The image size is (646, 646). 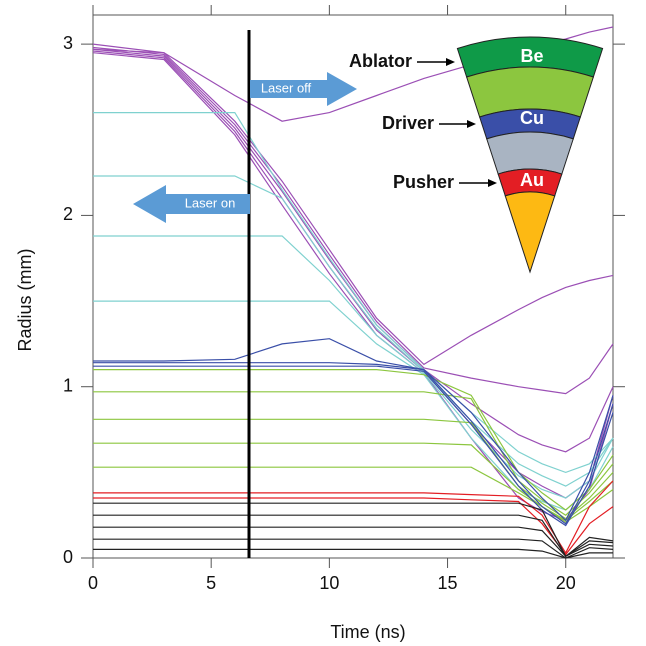 I want to click on x-tick-label: 0, so click(x=93, y=583).